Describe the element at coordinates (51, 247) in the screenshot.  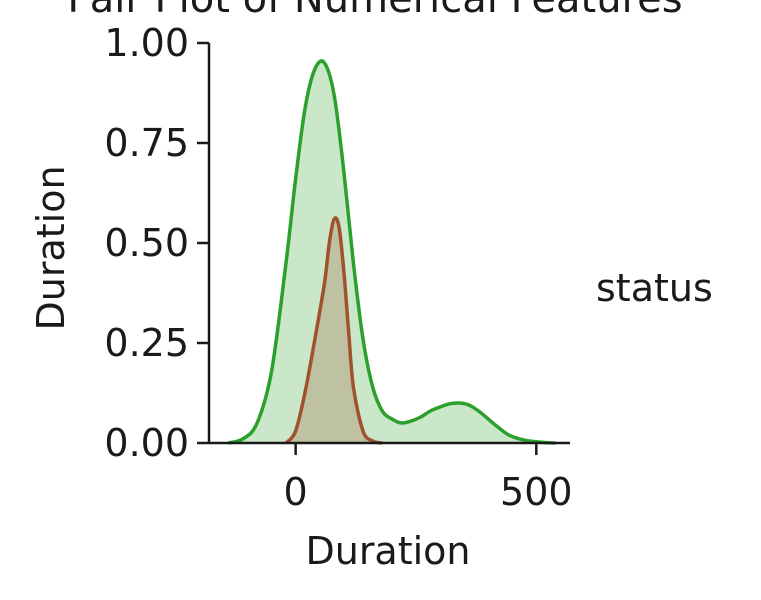
I see `y-axis-label: Duration` at that location.